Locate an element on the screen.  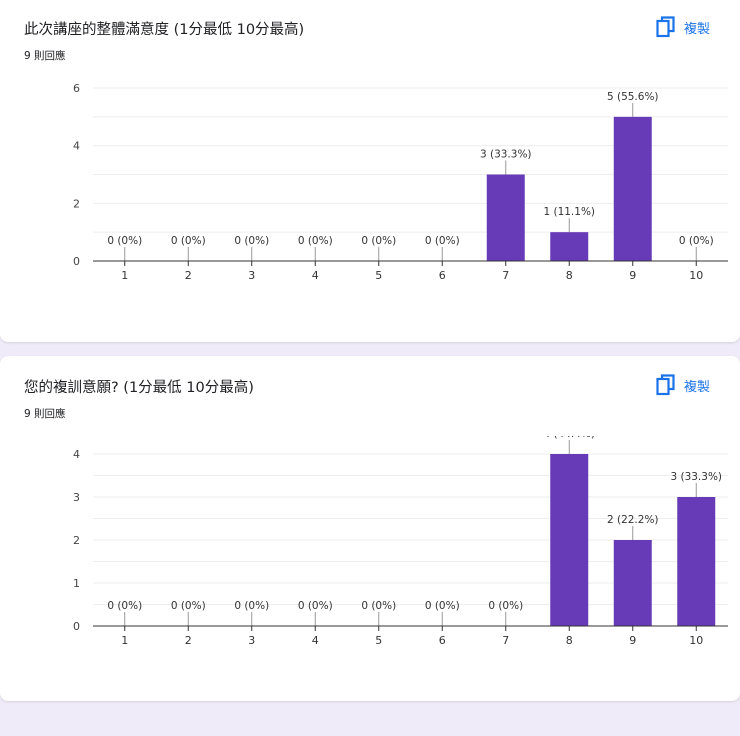
data-label: 5 (55.6%) is located at coordinates (633, 97).